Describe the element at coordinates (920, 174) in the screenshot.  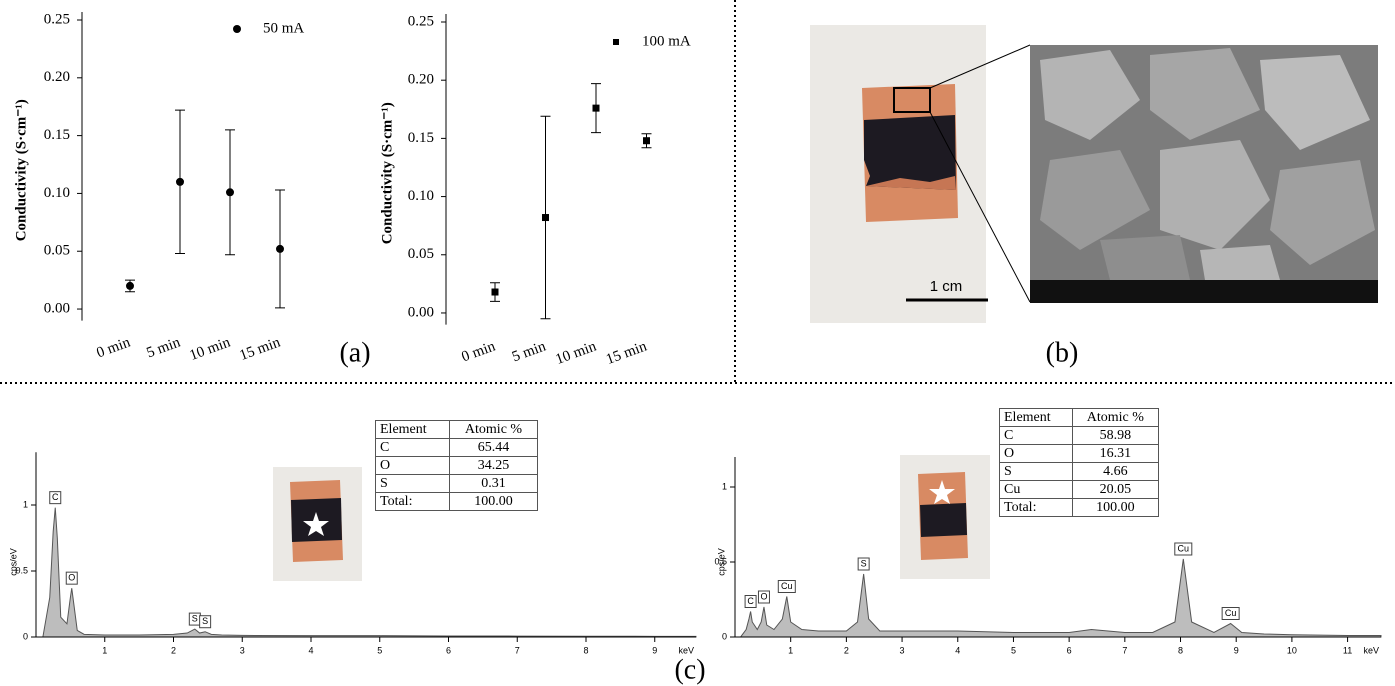
I see `photo: 1 cm` at that location.